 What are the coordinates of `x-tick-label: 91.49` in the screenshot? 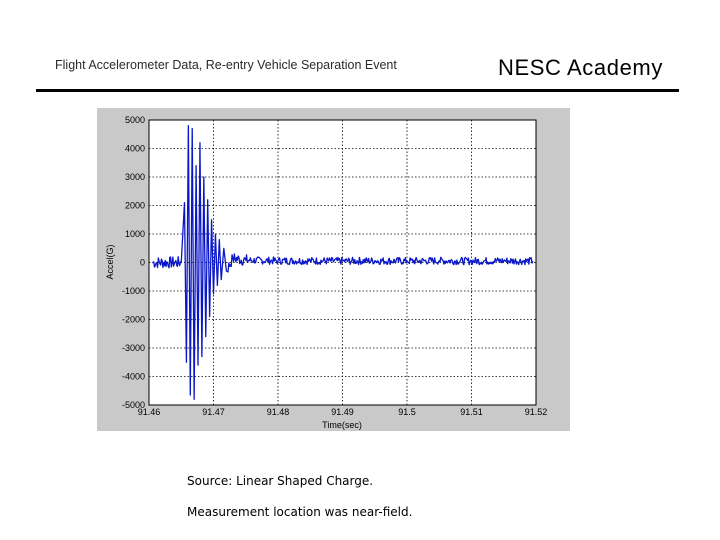 It's located at (342, 412).